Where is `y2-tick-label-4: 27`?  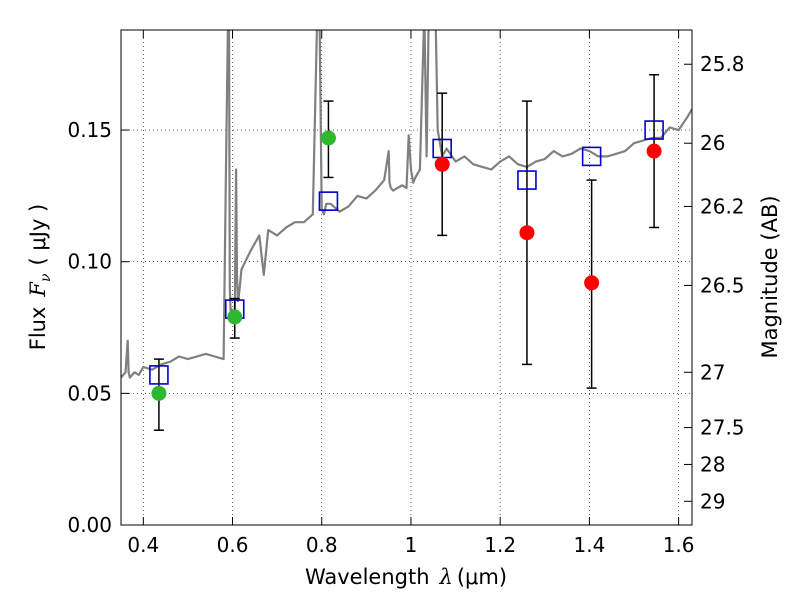
y2-tick-label-4: 27 is located at coordinates (712, 372).